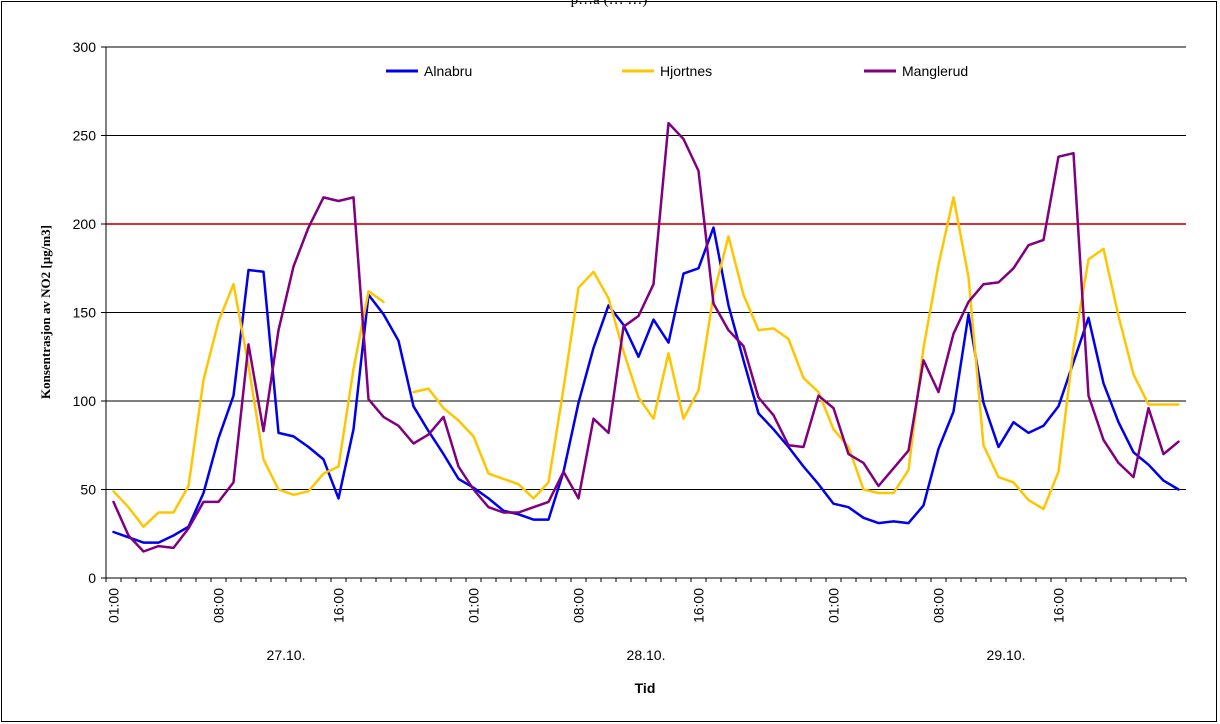 The width and height of the screenshot is (1220, 724). Describe the element at coordinates (646, 655) in the screenshot. I see `day-label: 28.10.` at that location.